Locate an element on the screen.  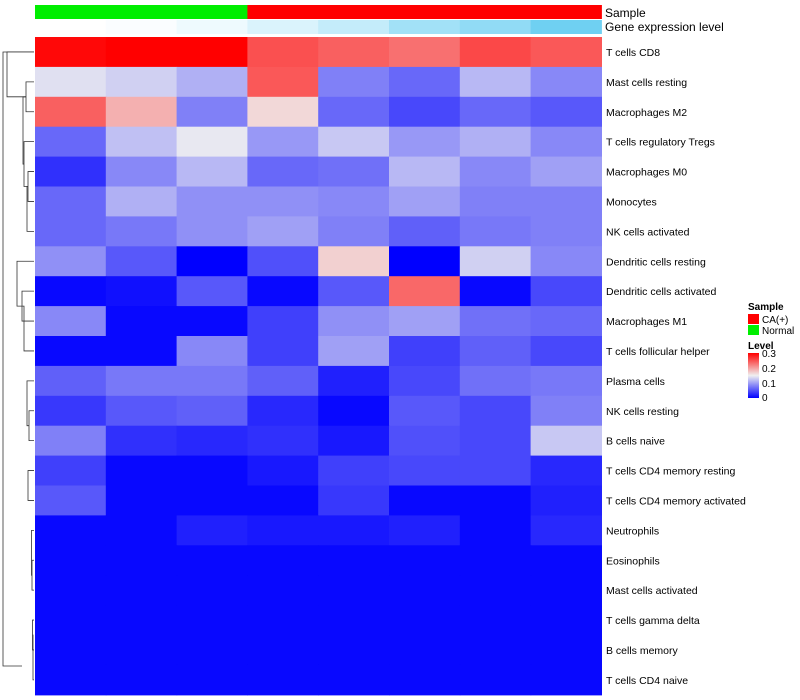
row-label: T cells gamma delta is located at coordinates (653, 621).